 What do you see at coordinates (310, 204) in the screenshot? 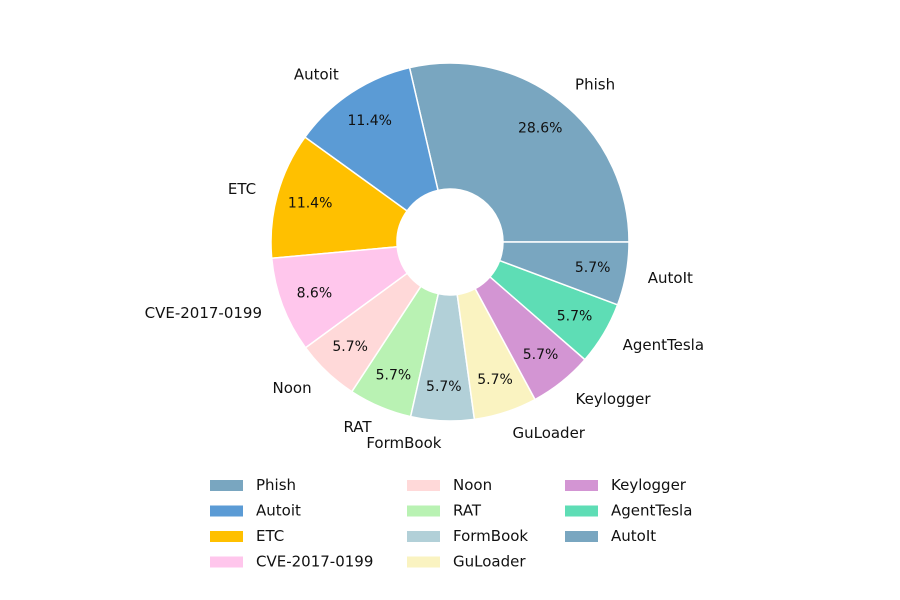
I see `pct-etc: 11.4%` at bounding box center [310, 204].